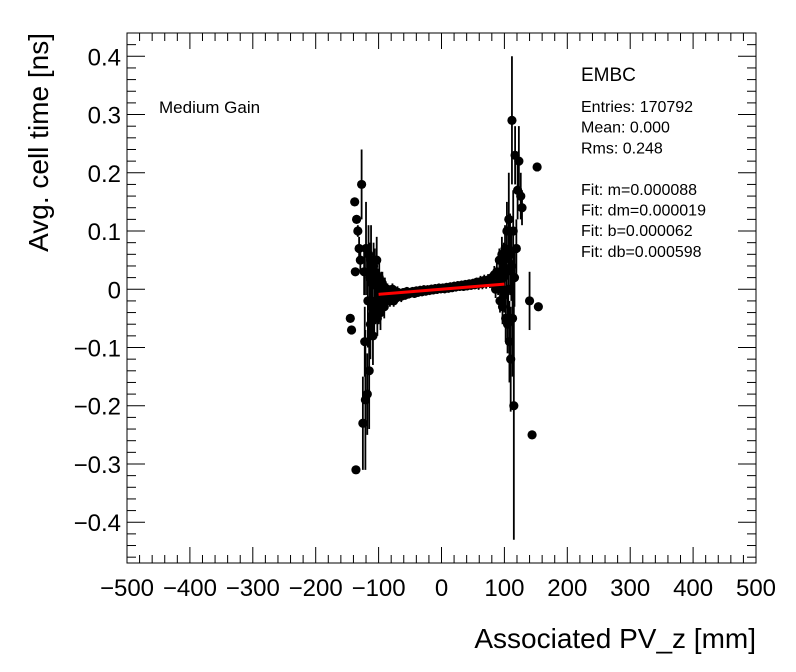  What do you see at coordinates (608, 75) in the screenshot?
I see `stats-title: EMBC` at bounding box center [608, 75].